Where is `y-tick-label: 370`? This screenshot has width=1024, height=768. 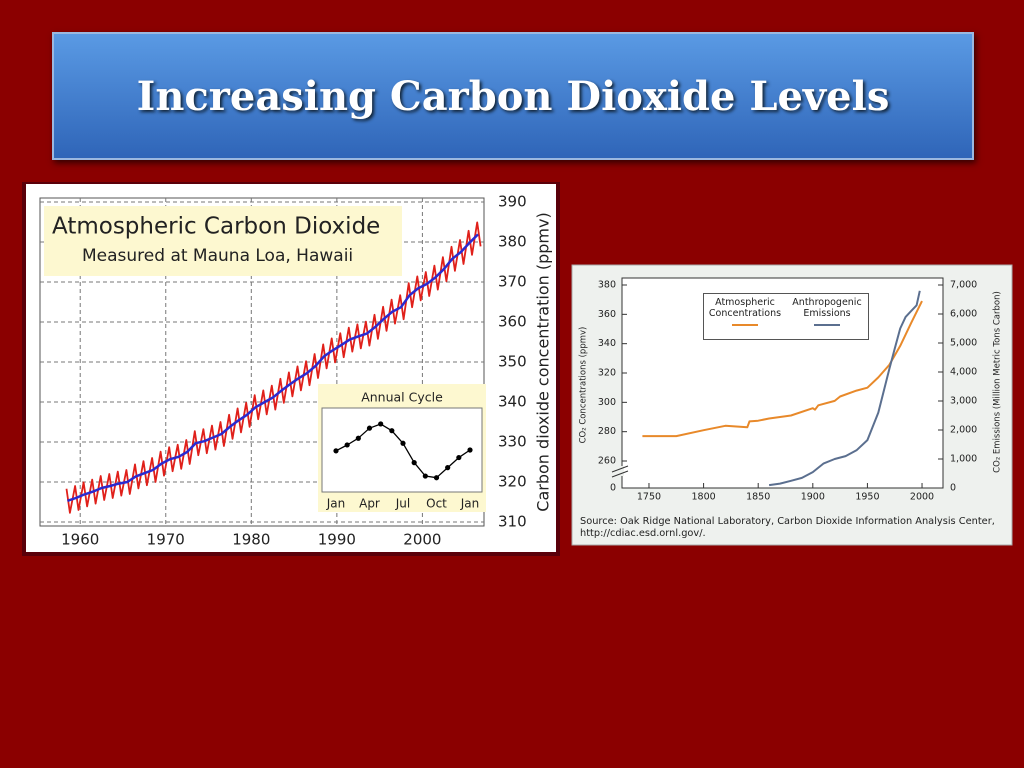
y-tick-label: 370 is located at coordinates (512, 282).